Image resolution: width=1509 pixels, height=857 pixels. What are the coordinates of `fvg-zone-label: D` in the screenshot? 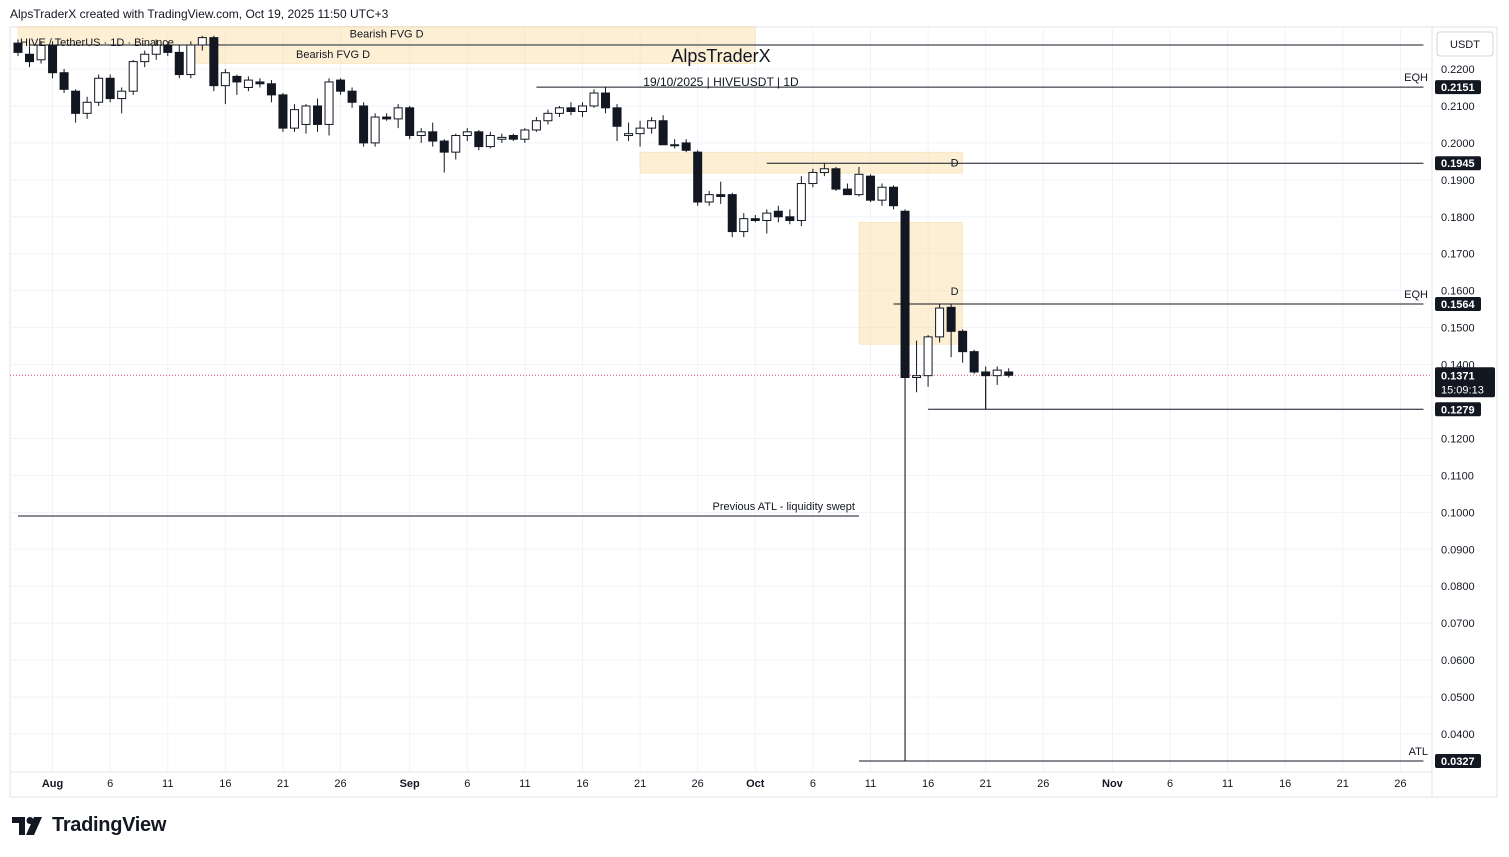 It's located at (955, 292).